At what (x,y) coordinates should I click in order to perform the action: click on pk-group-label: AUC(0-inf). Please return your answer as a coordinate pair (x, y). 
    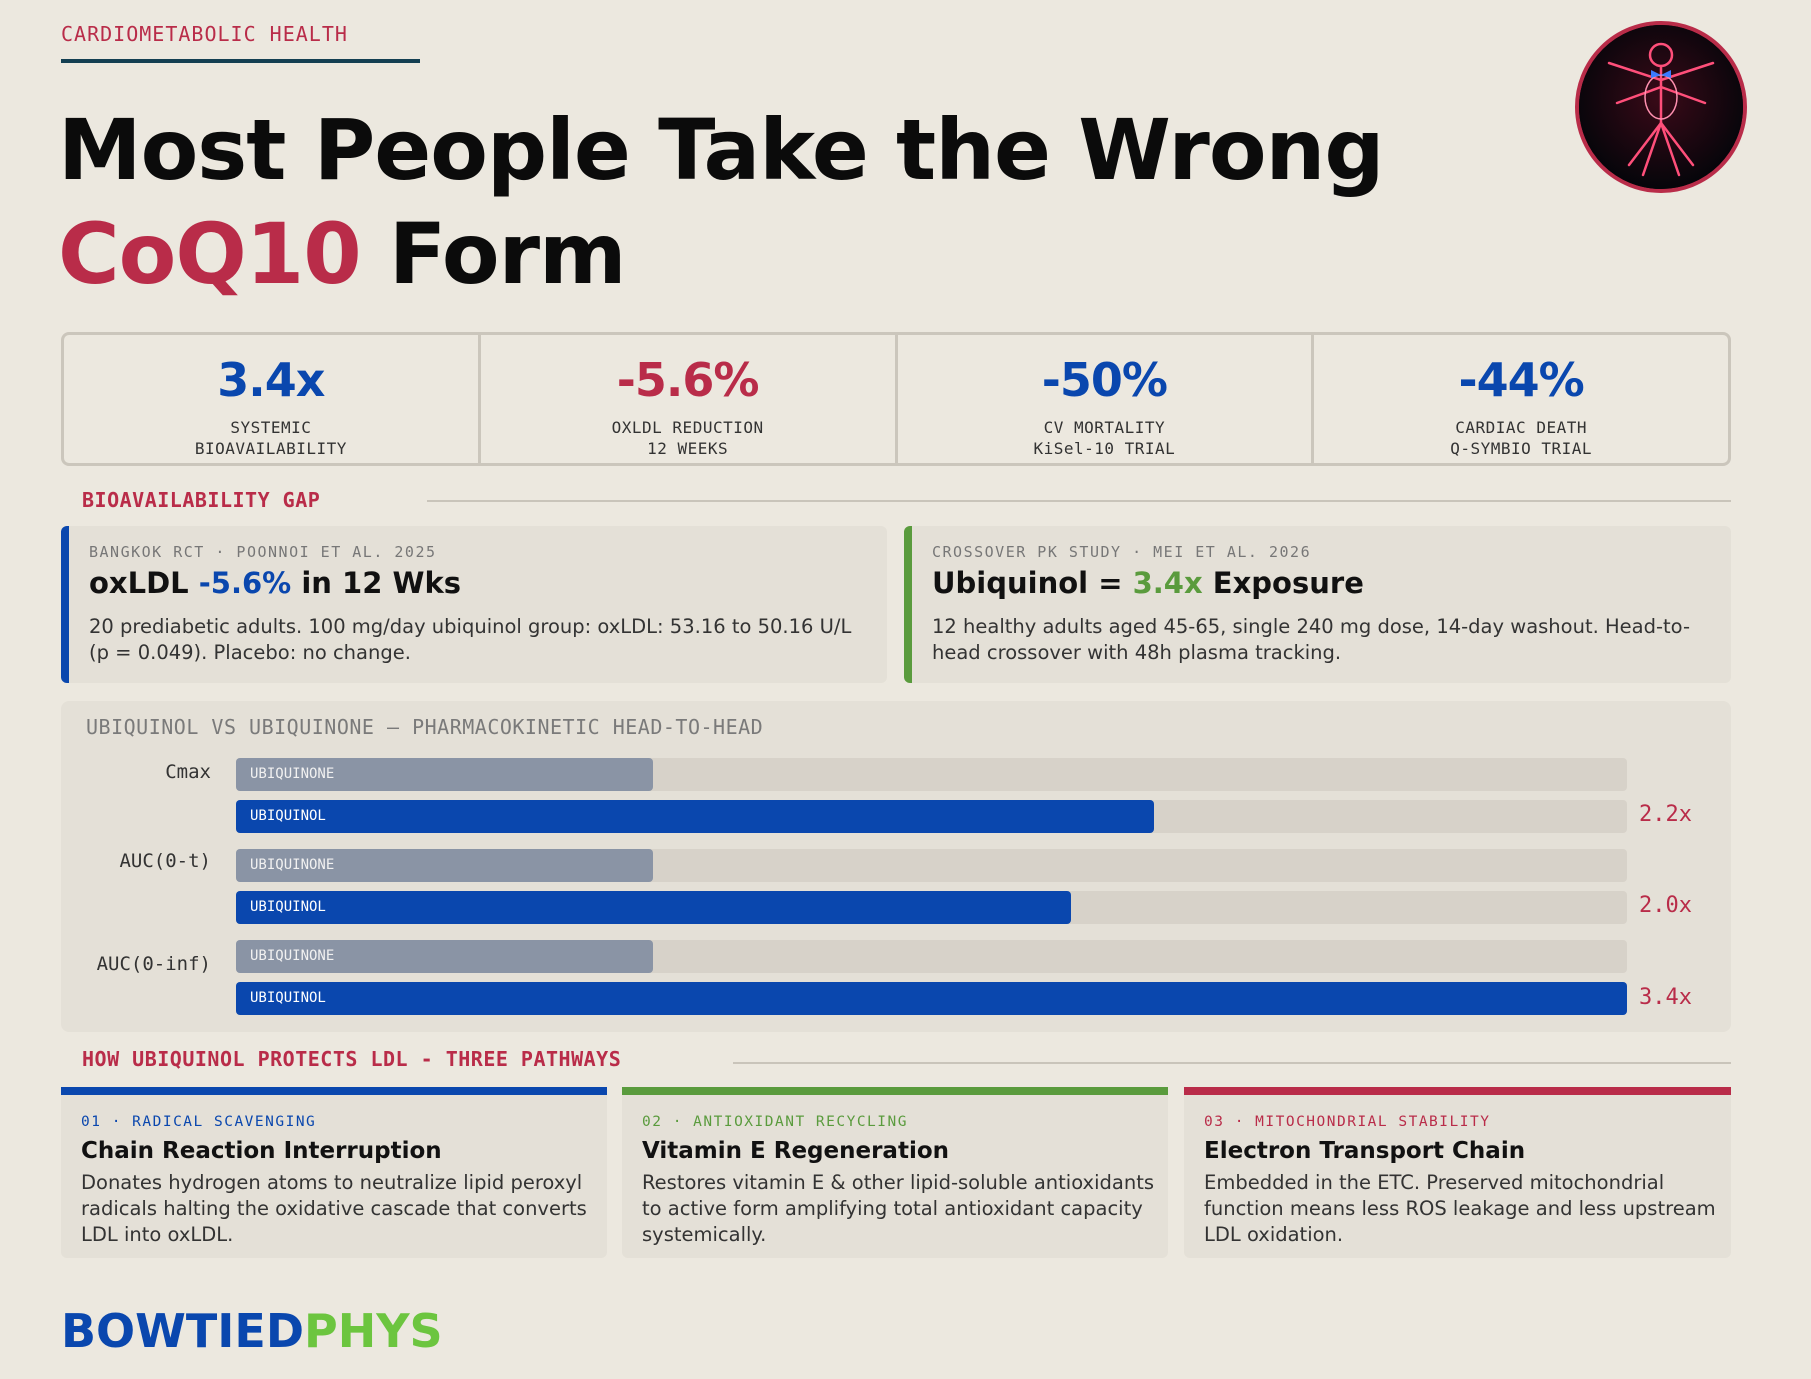
    Looking at the image, I should click on (153, 964).